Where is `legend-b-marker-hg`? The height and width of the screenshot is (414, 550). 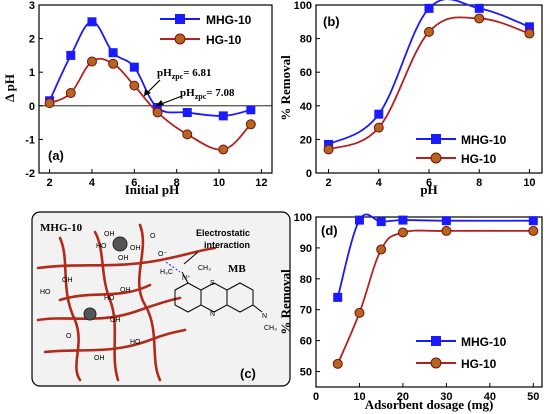
legend-b-marker-hg is located at coordinates (436, 158).